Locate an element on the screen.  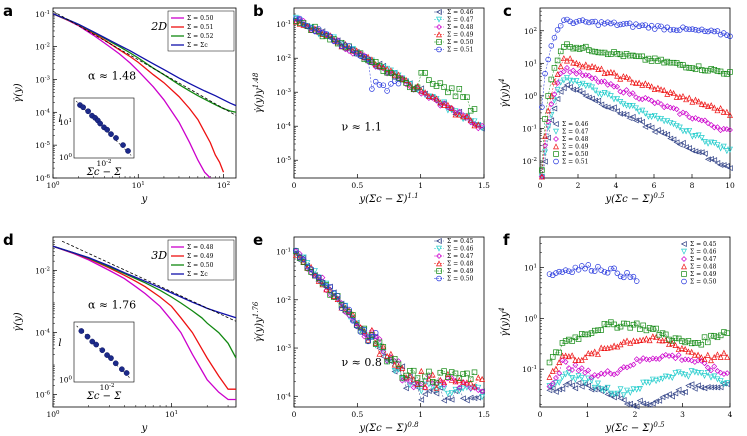
inset-point is located at coordinates (128, 151).